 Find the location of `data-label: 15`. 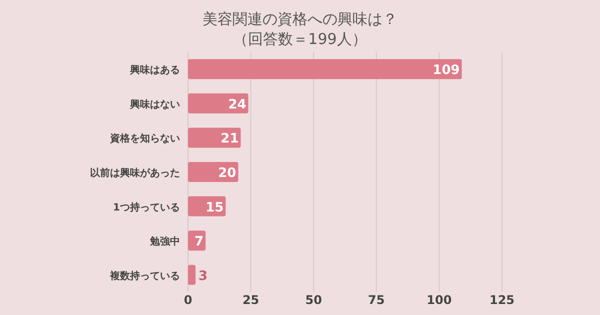

data-label: 15 is located at coordinates (215, 208).